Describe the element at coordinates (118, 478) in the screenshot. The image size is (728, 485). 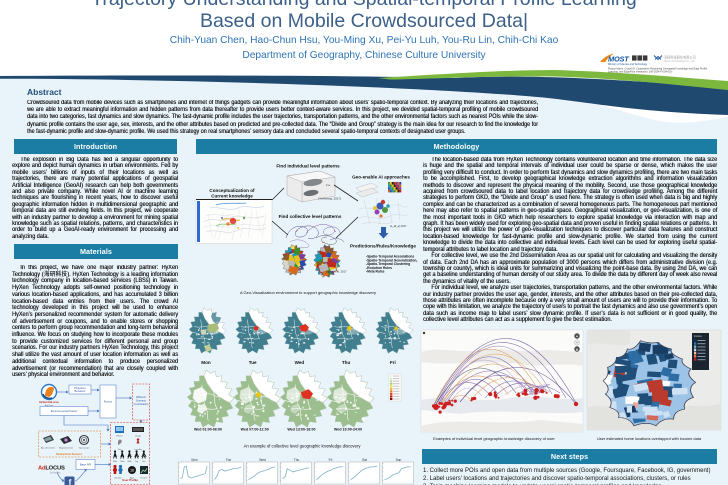
I see `svg-text: Gender` at that location.